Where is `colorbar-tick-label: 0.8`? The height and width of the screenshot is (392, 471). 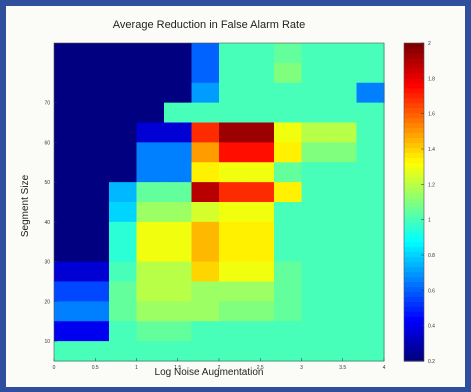
colorbar-tick-label: 0.8 is located at coordinates (431, 256).